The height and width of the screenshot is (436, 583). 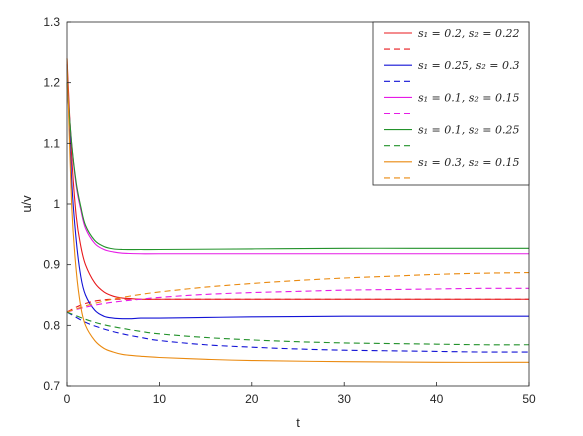 I want to click on y-tick-label: 1, so click(x=56, y=204).